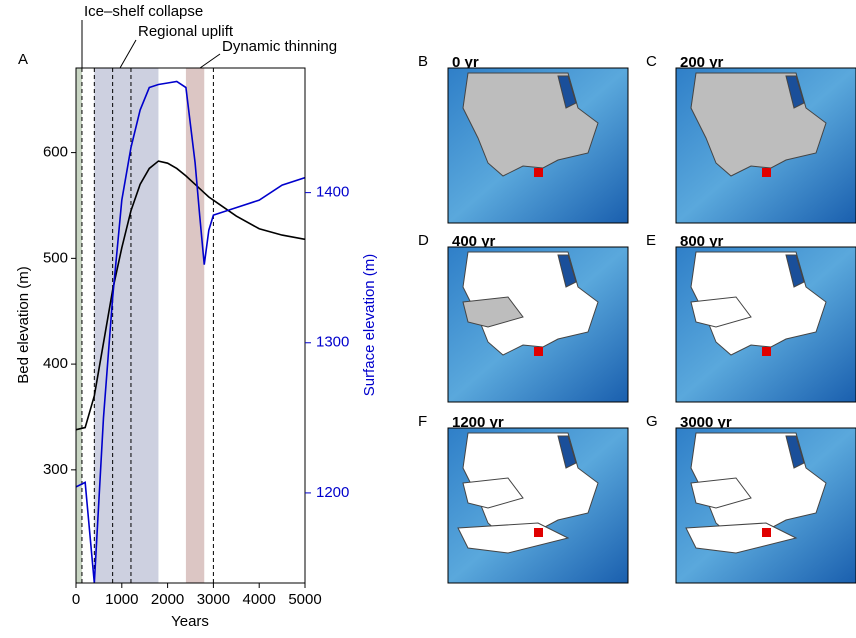  I want to click on annotation: Ice–shelf collapse, so click(143, 11).